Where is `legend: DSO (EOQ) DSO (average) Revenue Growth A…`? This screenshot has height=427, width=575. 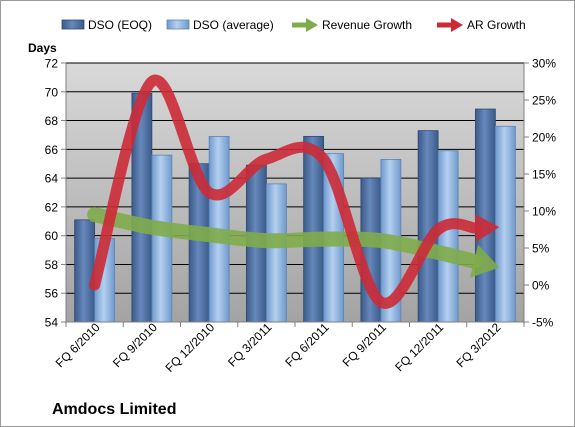 legend: DSO (EOQ) DSO (average) Revenue Growth A… is located at coordinates (293, 25).